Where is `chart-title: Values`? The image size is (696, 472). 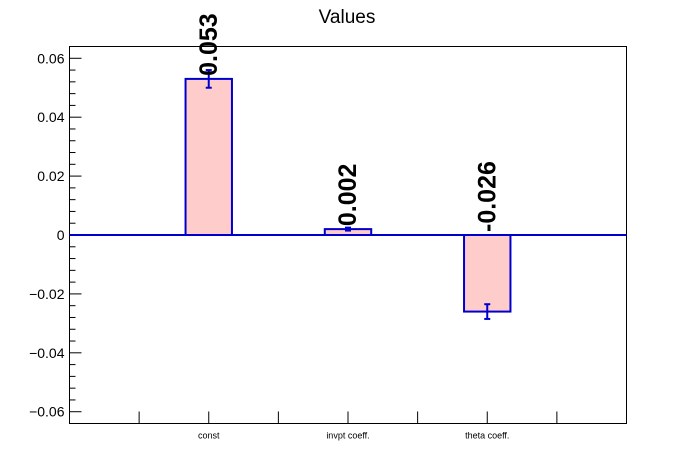 chart-title: Values is located at coordinates (347, 17).